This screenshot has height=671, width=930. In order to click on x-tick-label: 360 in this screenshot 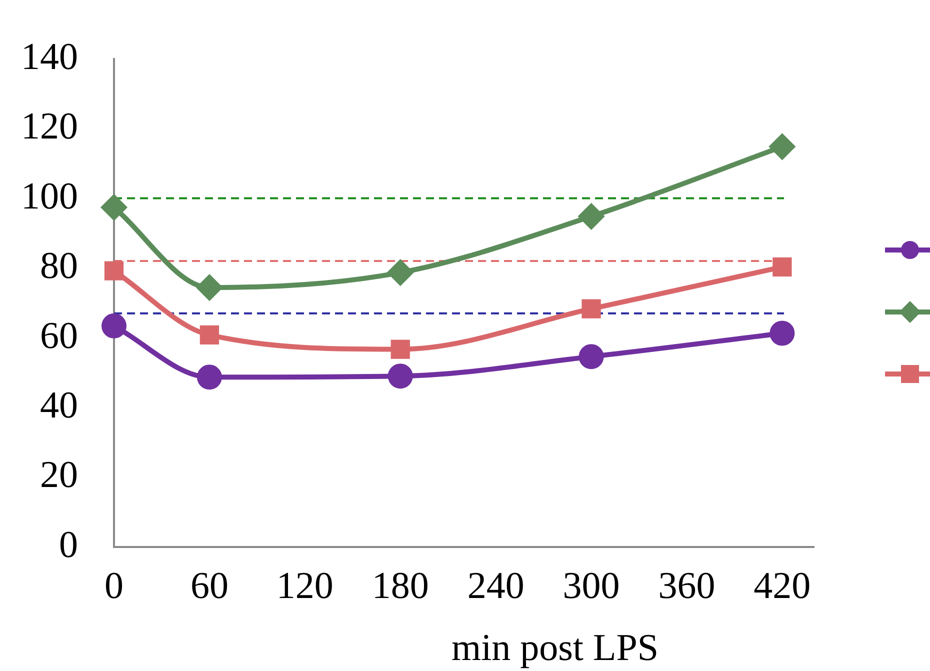, I will do `click(687, 585)`.